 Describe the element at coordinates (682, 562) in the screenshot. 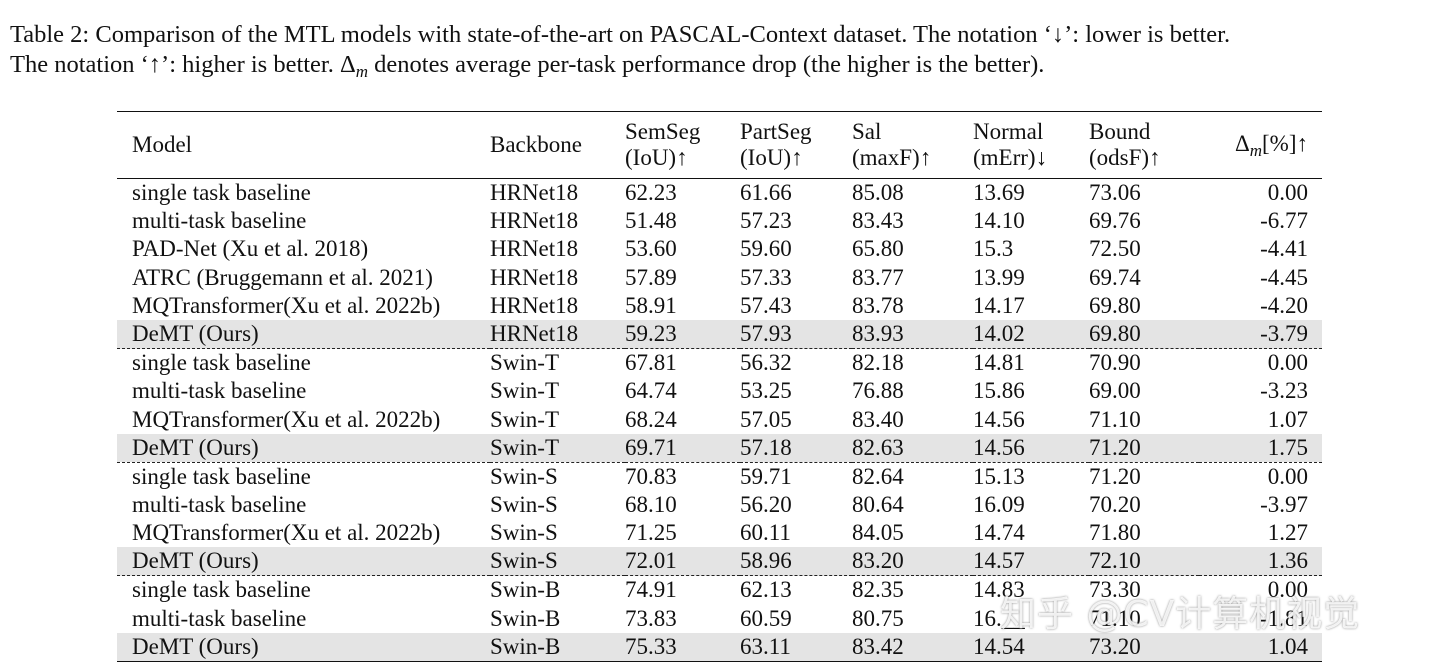

I see `cell-semseg: 72.01` at that location.